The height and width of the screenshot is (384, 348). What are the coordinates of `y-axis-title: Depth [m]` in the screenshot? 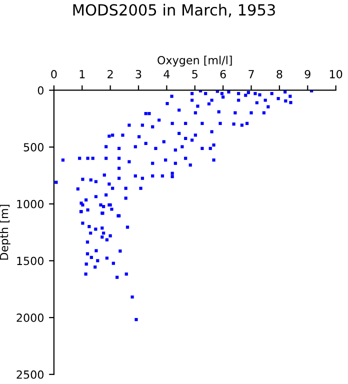 It's located at (5, 232).